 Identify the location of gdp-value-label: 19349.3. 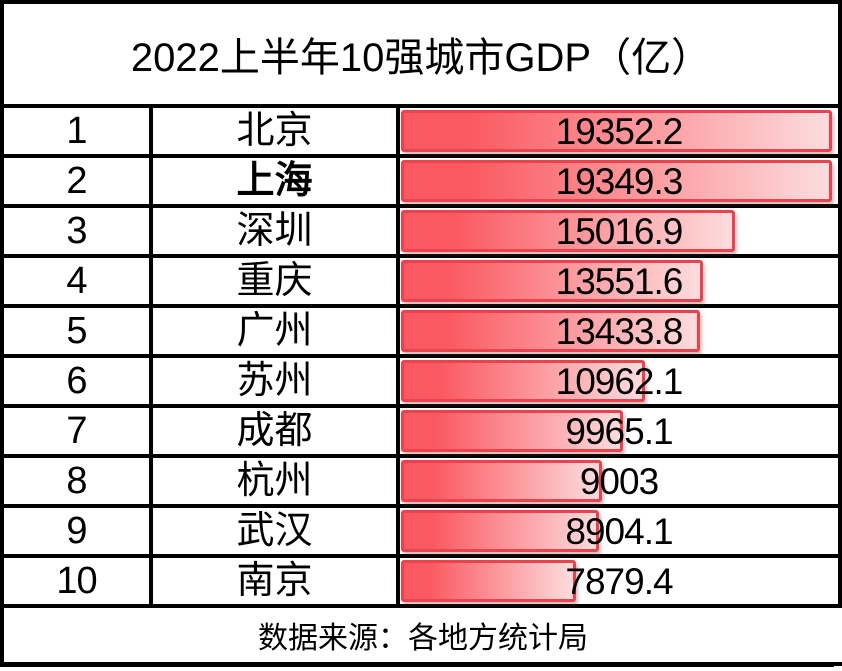
(619, 181).